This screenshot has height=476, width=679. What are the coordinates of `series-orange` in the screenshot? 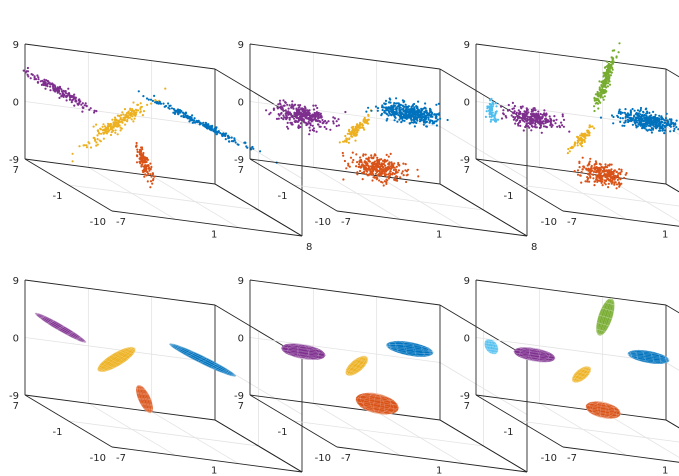 It's located at (144, 399).